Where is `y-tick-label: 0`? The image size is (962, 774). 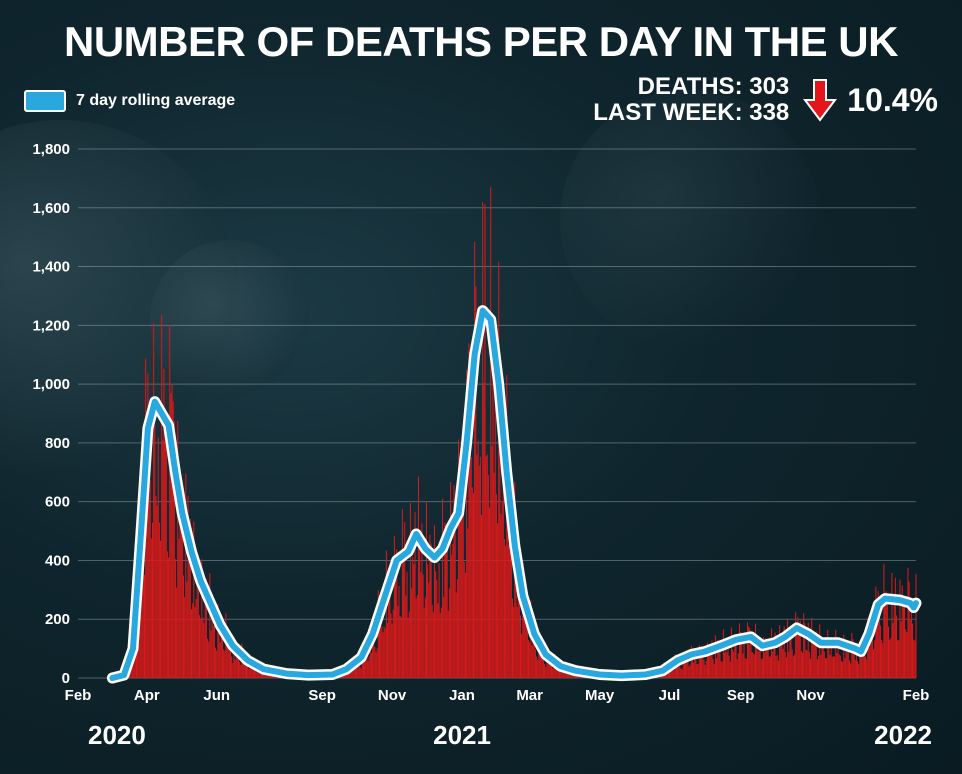
y-tick-label: 0 is located at coordinates (66, 678).